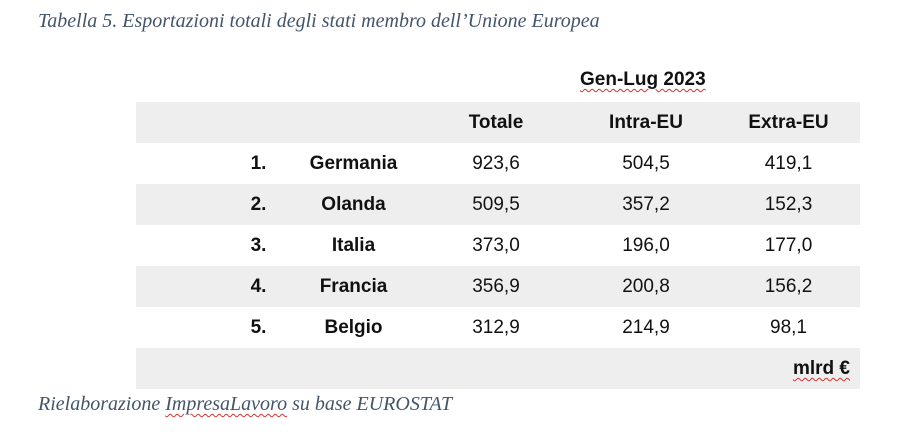 This screenshot has width=901, height=445. I want to click on intra-eu-cell: 200,8, so click(646, 286).